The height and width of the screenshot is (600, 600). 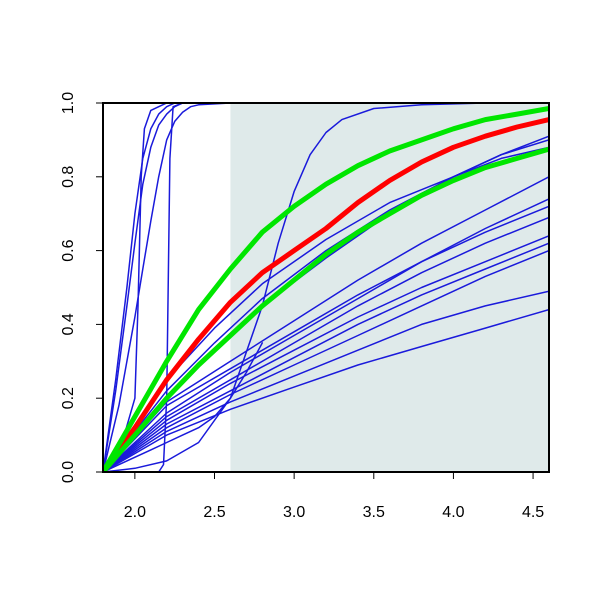 What do you see at coordinates (68, 472) in the screenshot?
I see `y-tick-label: 0.0` at bounding box center [68, 472].